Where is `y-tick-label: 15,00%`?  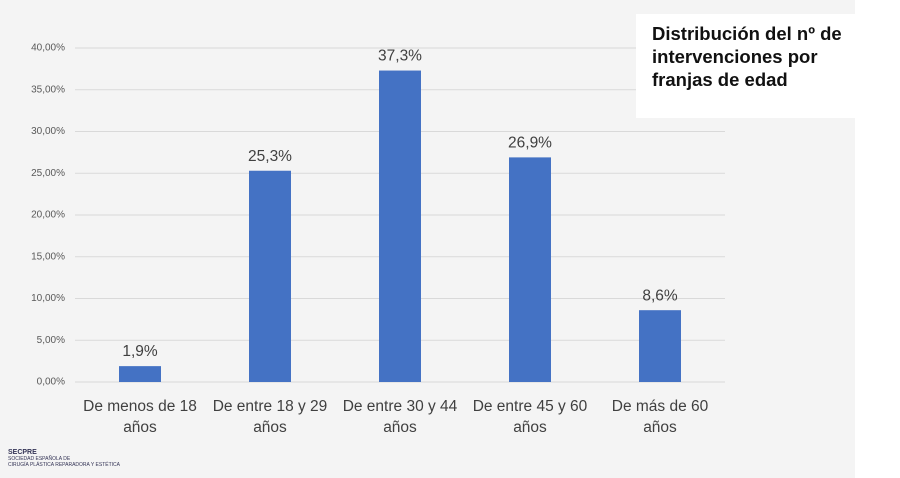 y-tick-label: 15,00% is located at coordinates (48, 256).